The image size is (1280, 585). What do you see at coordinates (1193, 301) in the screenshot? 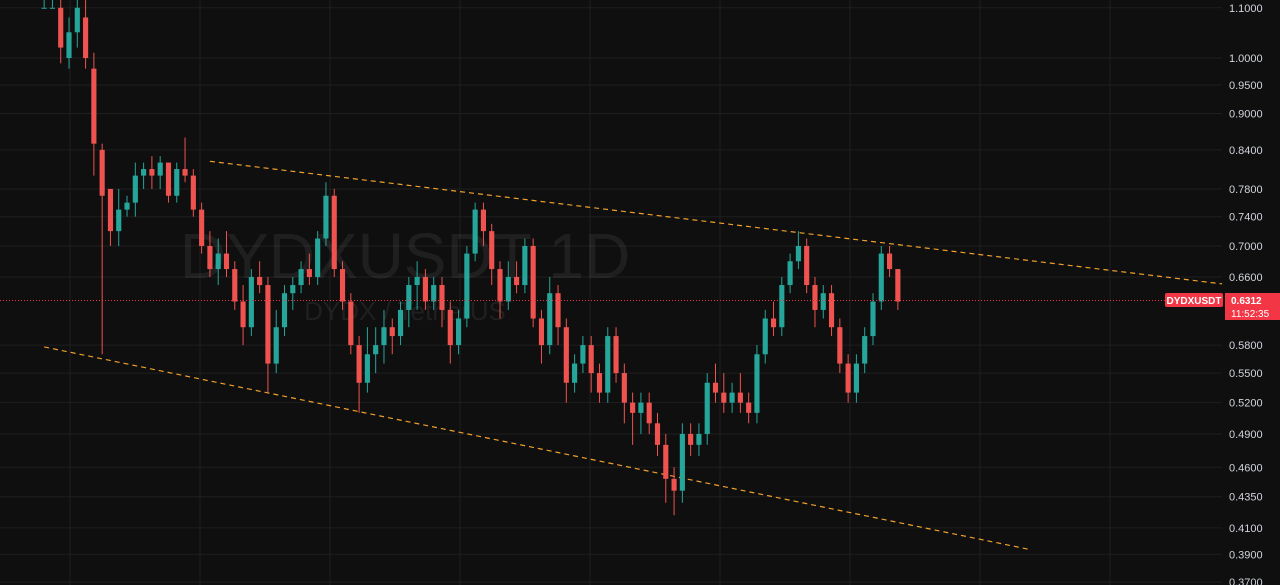
I see `symbol-badge-label: DYDXUSDT` at bounding box center [1193, 301].